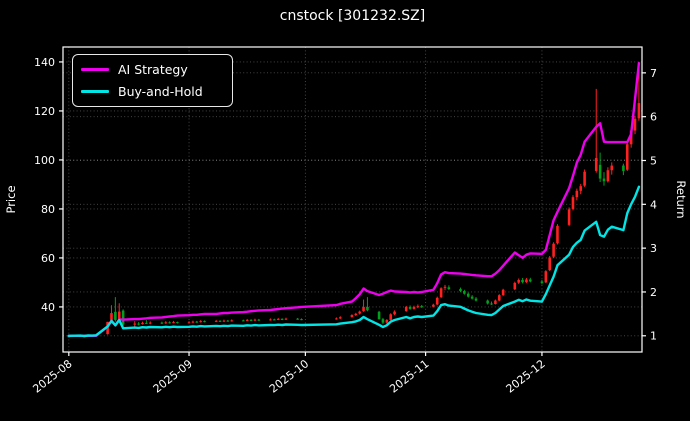 Image resolution: width=690 pixels, height=421 pixels. Describe the element at coordinates (653, 117) in the screenshot. I see `return-tick-label: 6` at that location.